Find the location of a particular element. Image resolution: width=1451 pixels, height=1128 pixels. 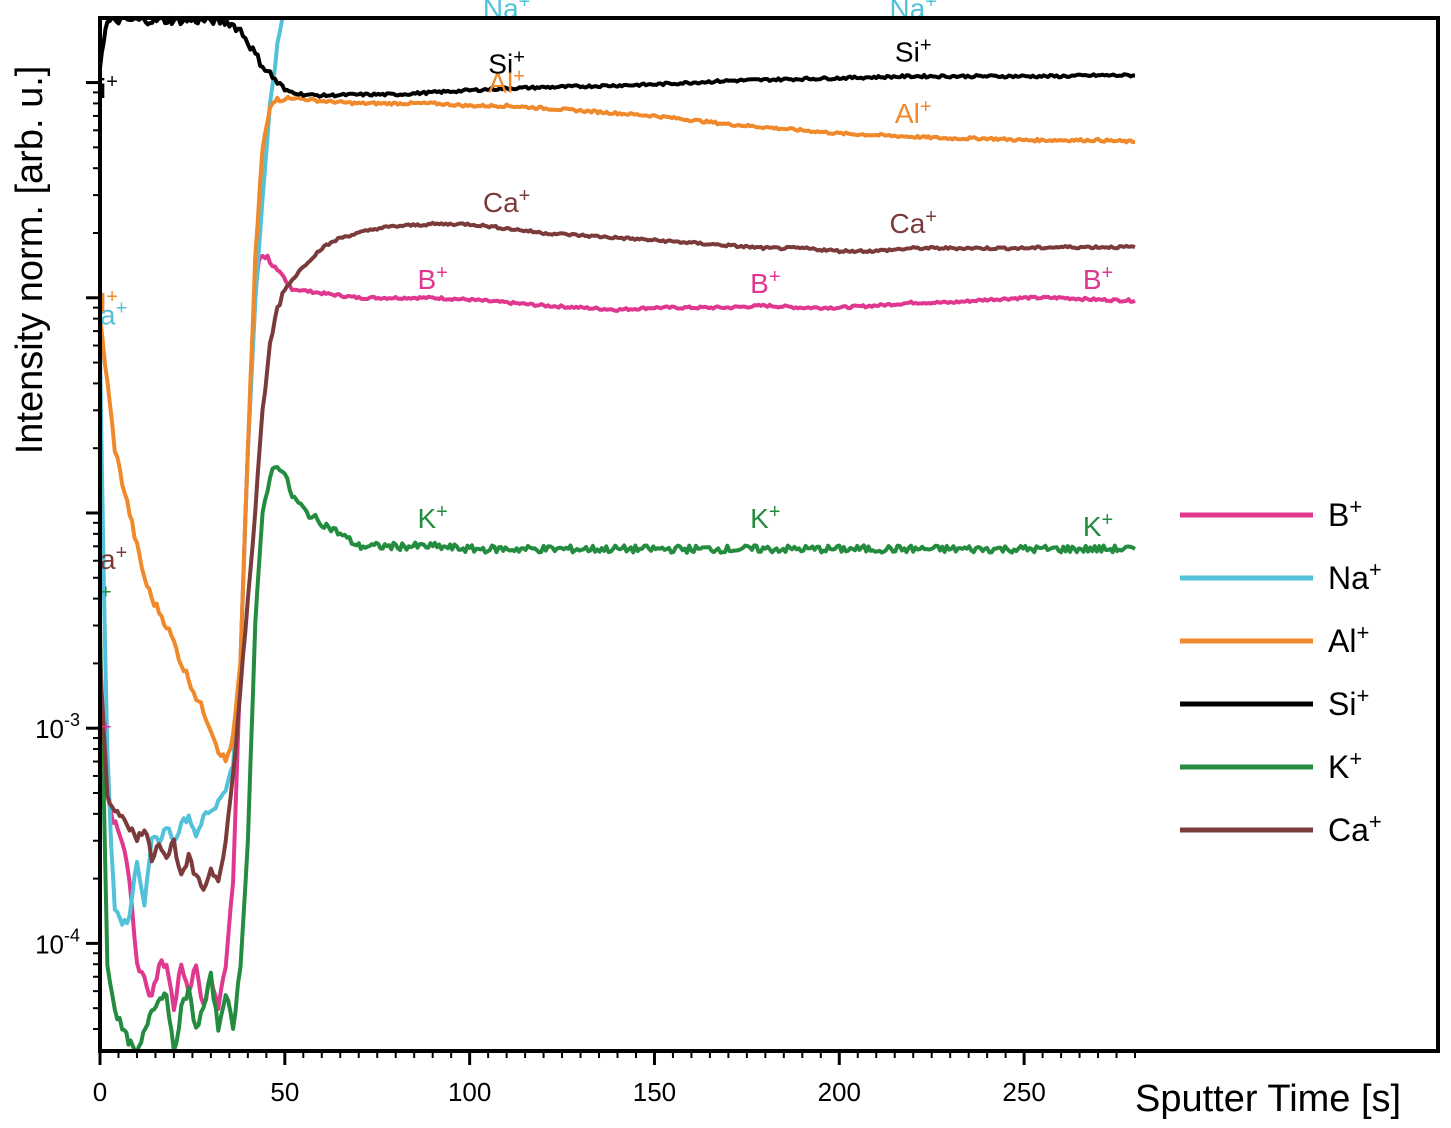

y-tick-label: 10-3 is located at coordinates (57, 727).